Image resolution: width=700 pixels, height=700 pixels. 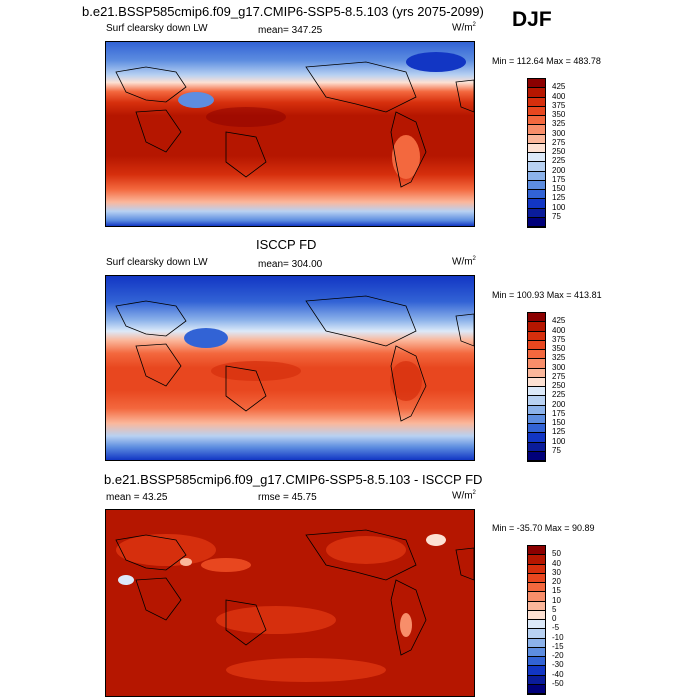 What do you see at coordinates (547, 295) in the screenshot?
I see `panel2-minmax: Min = 100.93 Max = 413.81` at bounding box center [547, 295].